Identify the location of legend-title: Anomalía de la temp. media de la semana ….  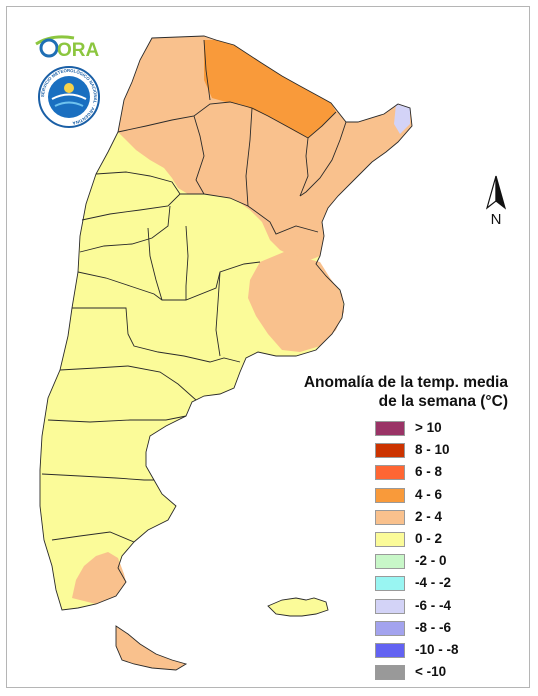
(398, 392).